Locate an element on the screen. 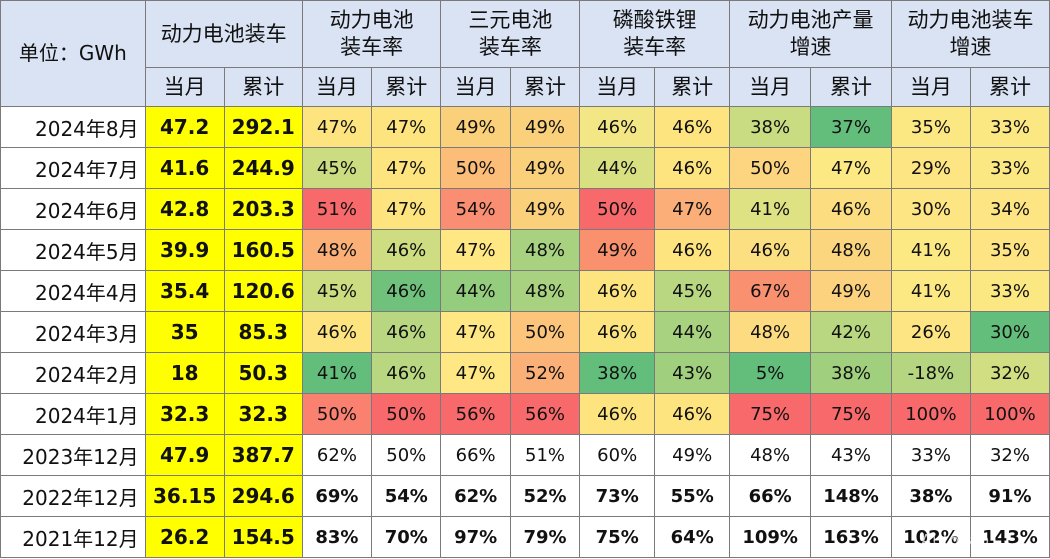 The image size is (1050, 559). install-month-cell: 47.9 is located at coordinates (184, 455).